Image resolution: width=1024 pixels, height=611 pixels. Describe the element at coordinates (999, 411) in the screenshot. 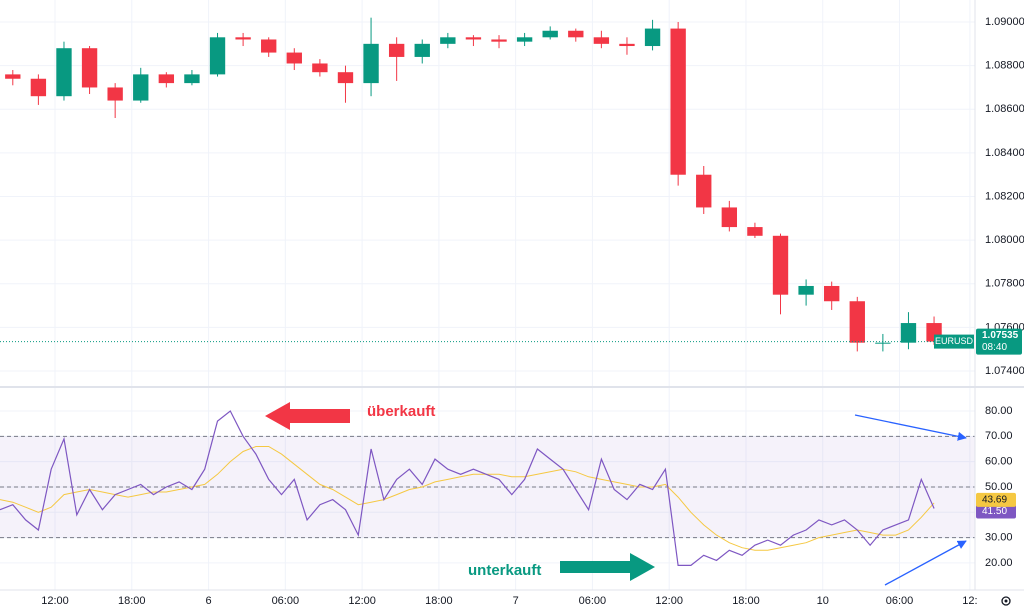

I see `y-tick-label: 80.00` at that location.